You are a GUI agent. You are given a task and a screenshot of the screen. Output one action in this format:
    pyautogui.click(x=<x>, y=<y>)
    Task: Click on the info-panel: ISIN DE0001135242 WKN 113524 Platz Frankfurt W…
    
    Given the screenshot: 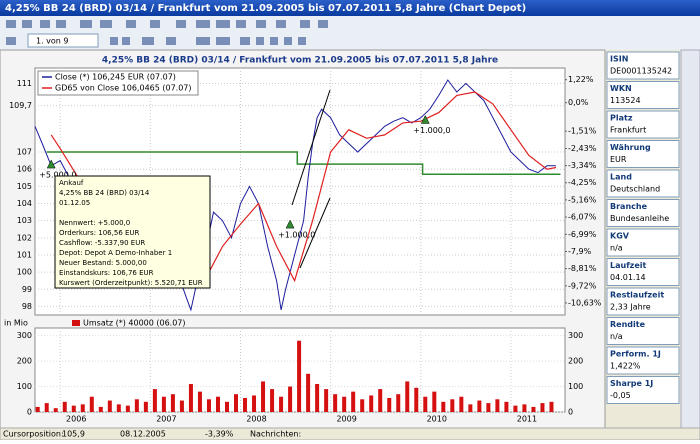 What is the action you would take?
    pyautogui.click(x=643, y=227)
    